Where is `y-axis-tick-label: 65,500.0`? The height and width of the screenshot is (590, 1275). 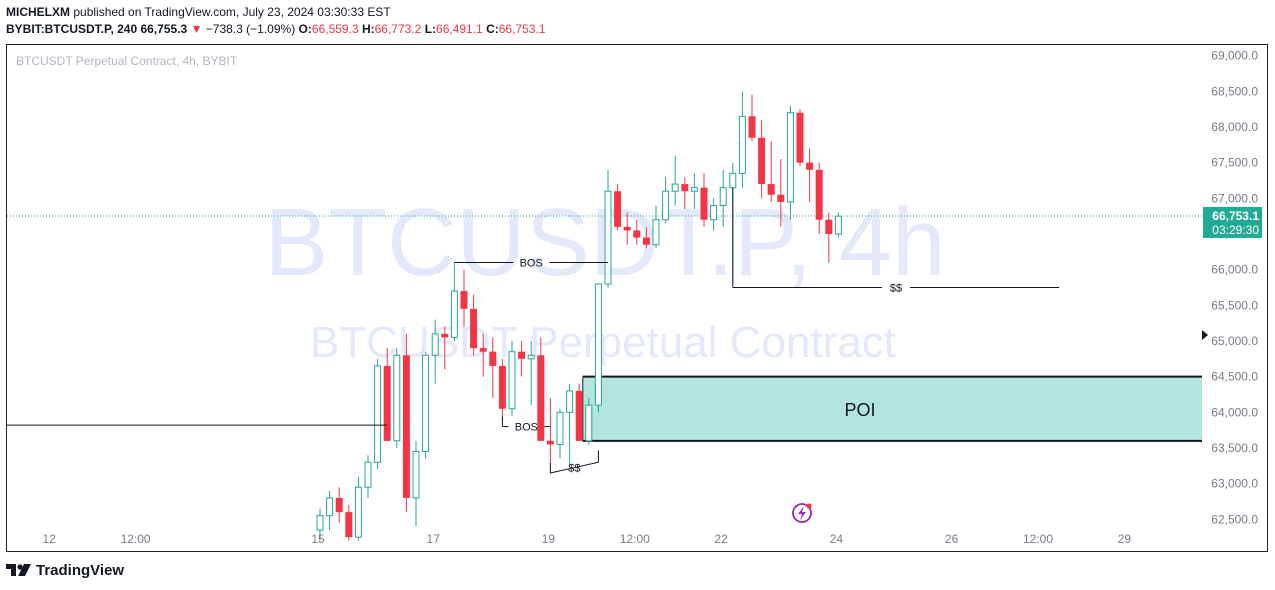 y-axis-tick-label: 65,500.0 is located at coordinates (1234, 305).